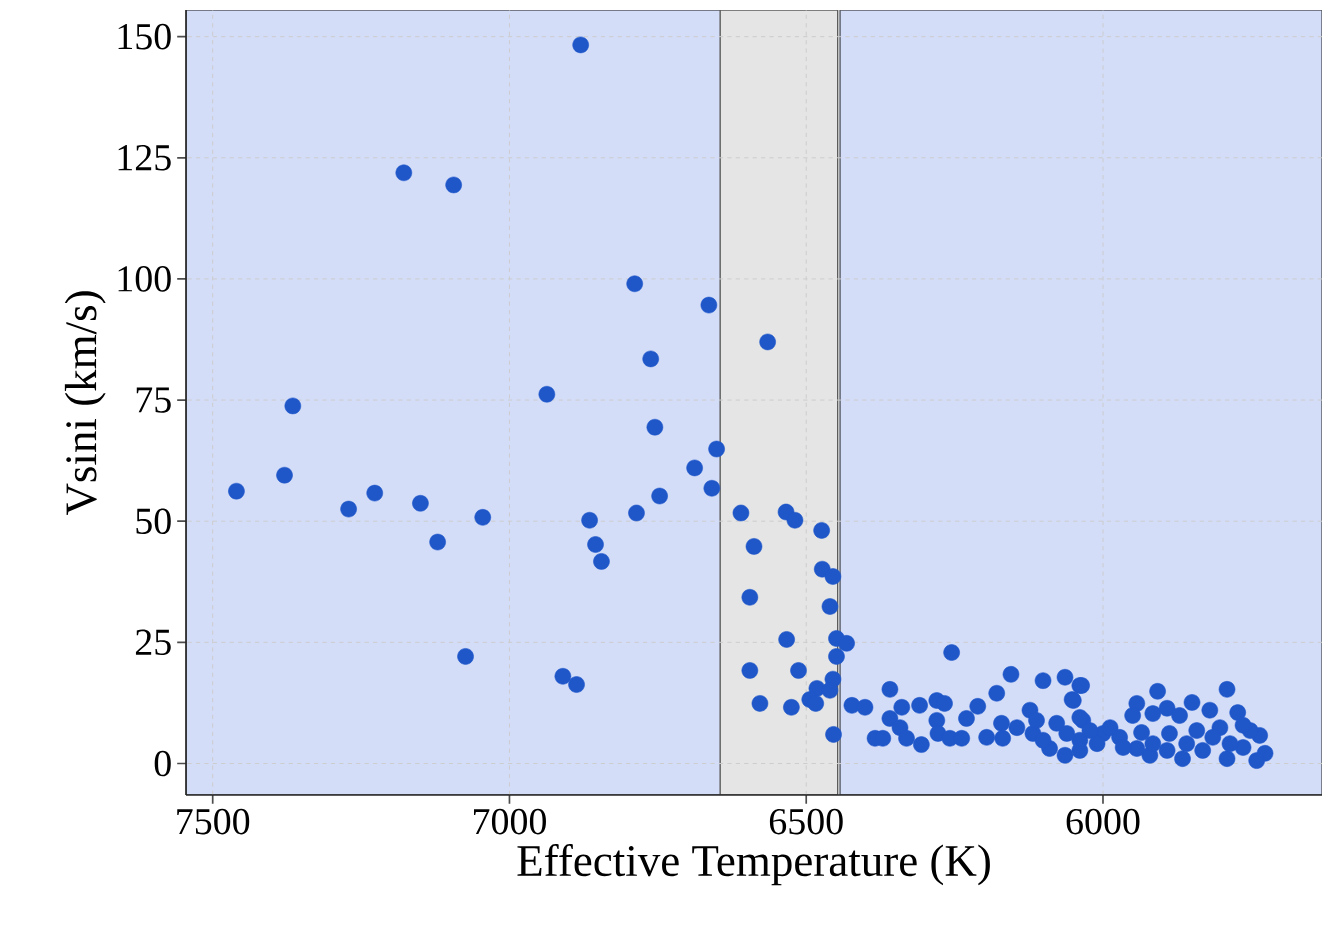 The height and width of the screenshot is (928, 1327). Describe the element at coordinates (510, 821) in the screenshot. I see `x-tick-label: 7000` at that location.